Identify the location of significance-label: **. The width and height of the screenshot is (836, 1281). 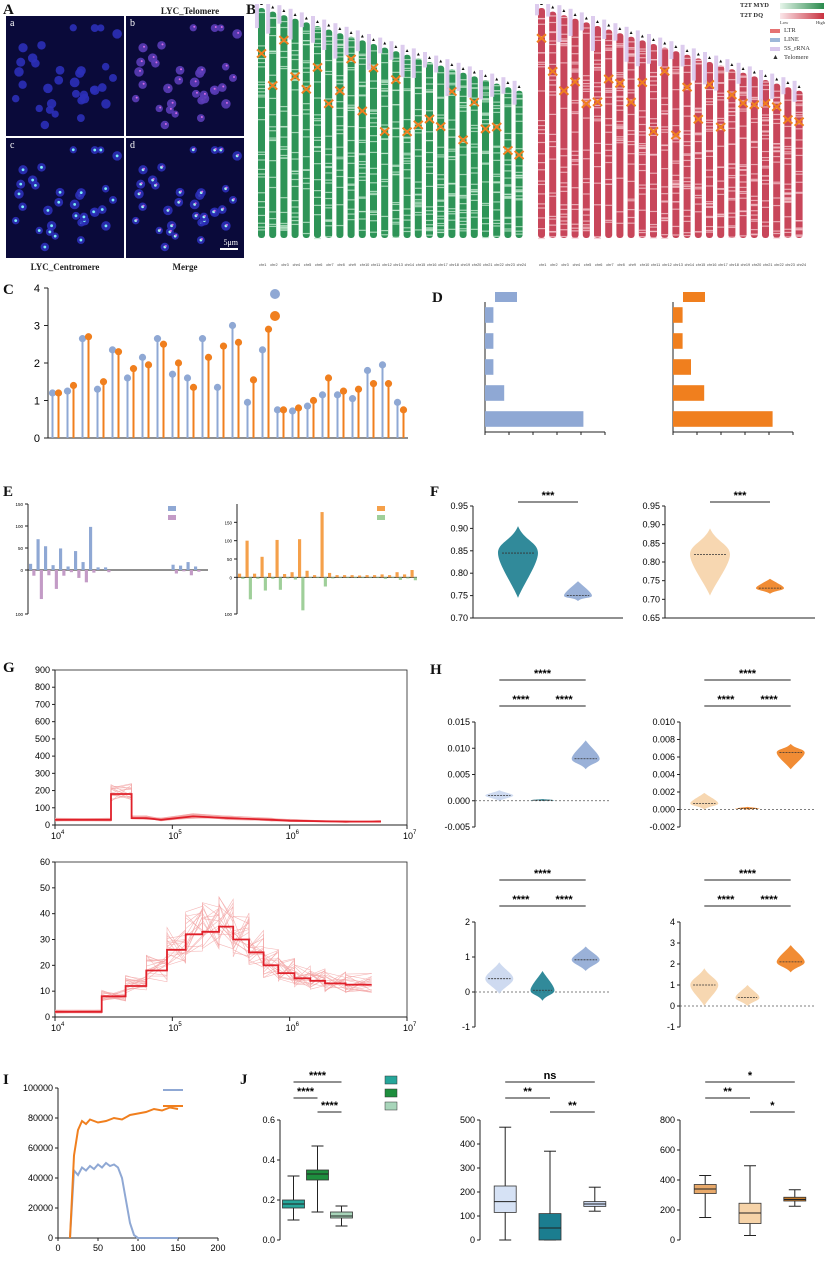
(572, 1106).